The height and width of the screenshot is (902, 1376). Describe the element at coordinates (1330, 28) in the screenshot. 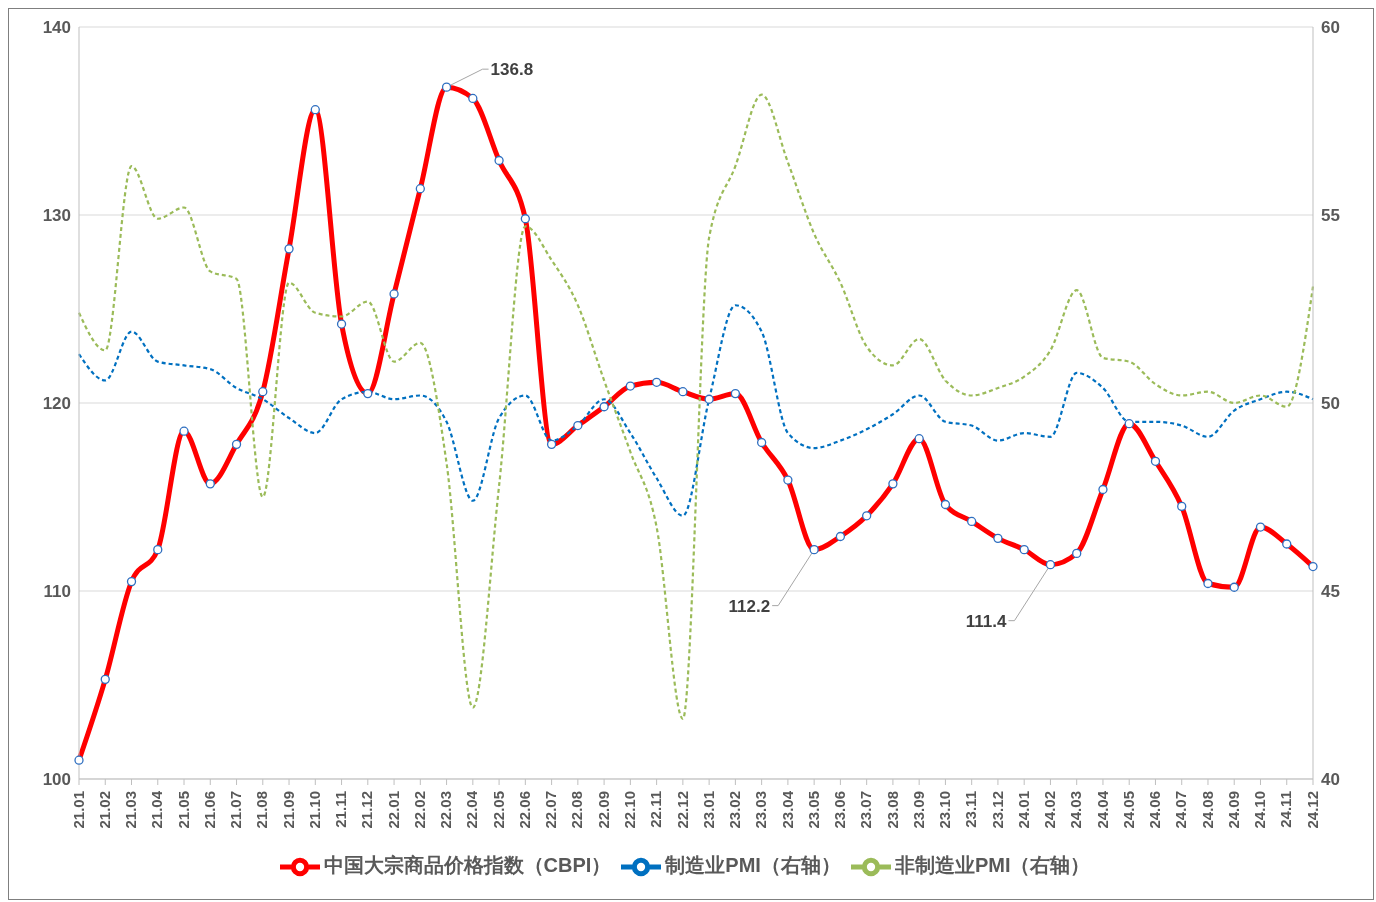

I see `y2-tick-label: 60` at that location.